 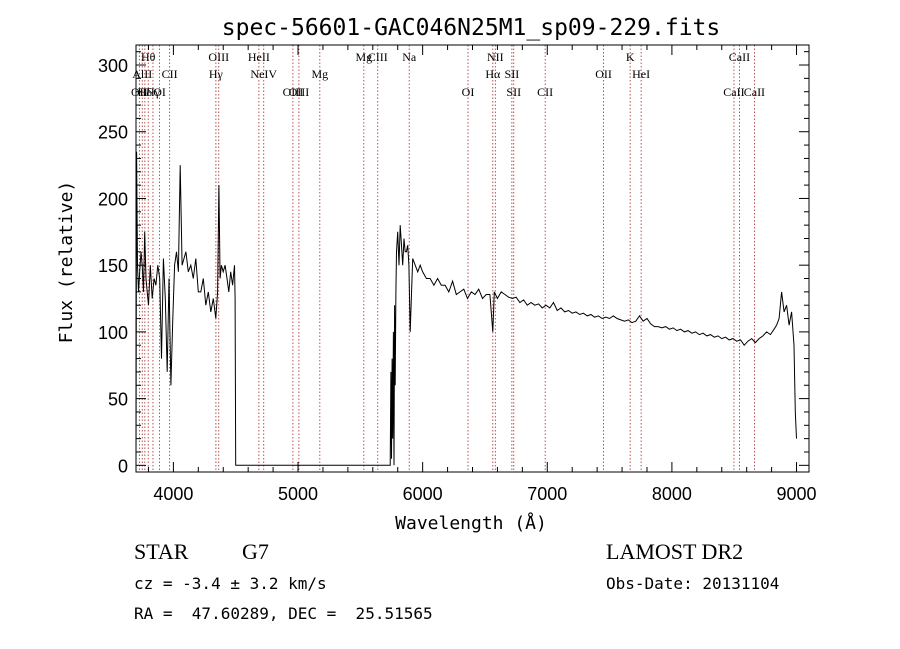 I want to click on y-tick-label: 200, so click(x=113, y=199).